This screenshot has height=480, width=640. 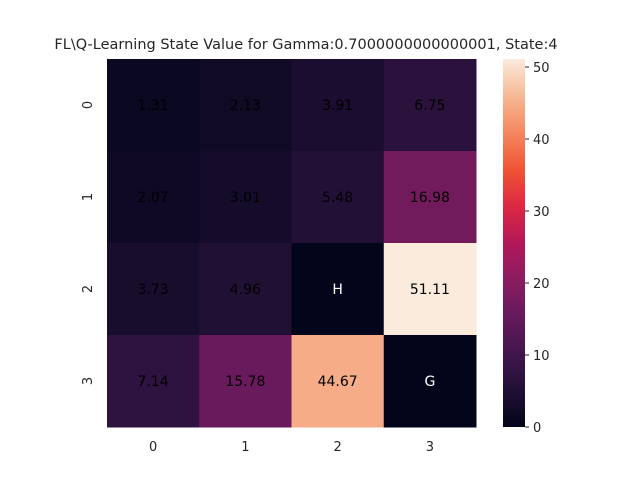 What do you see at coordinates (541, 284) in the screenshot?
I see `colorbar-tick-label: 20` at bounding box center [541, 284].